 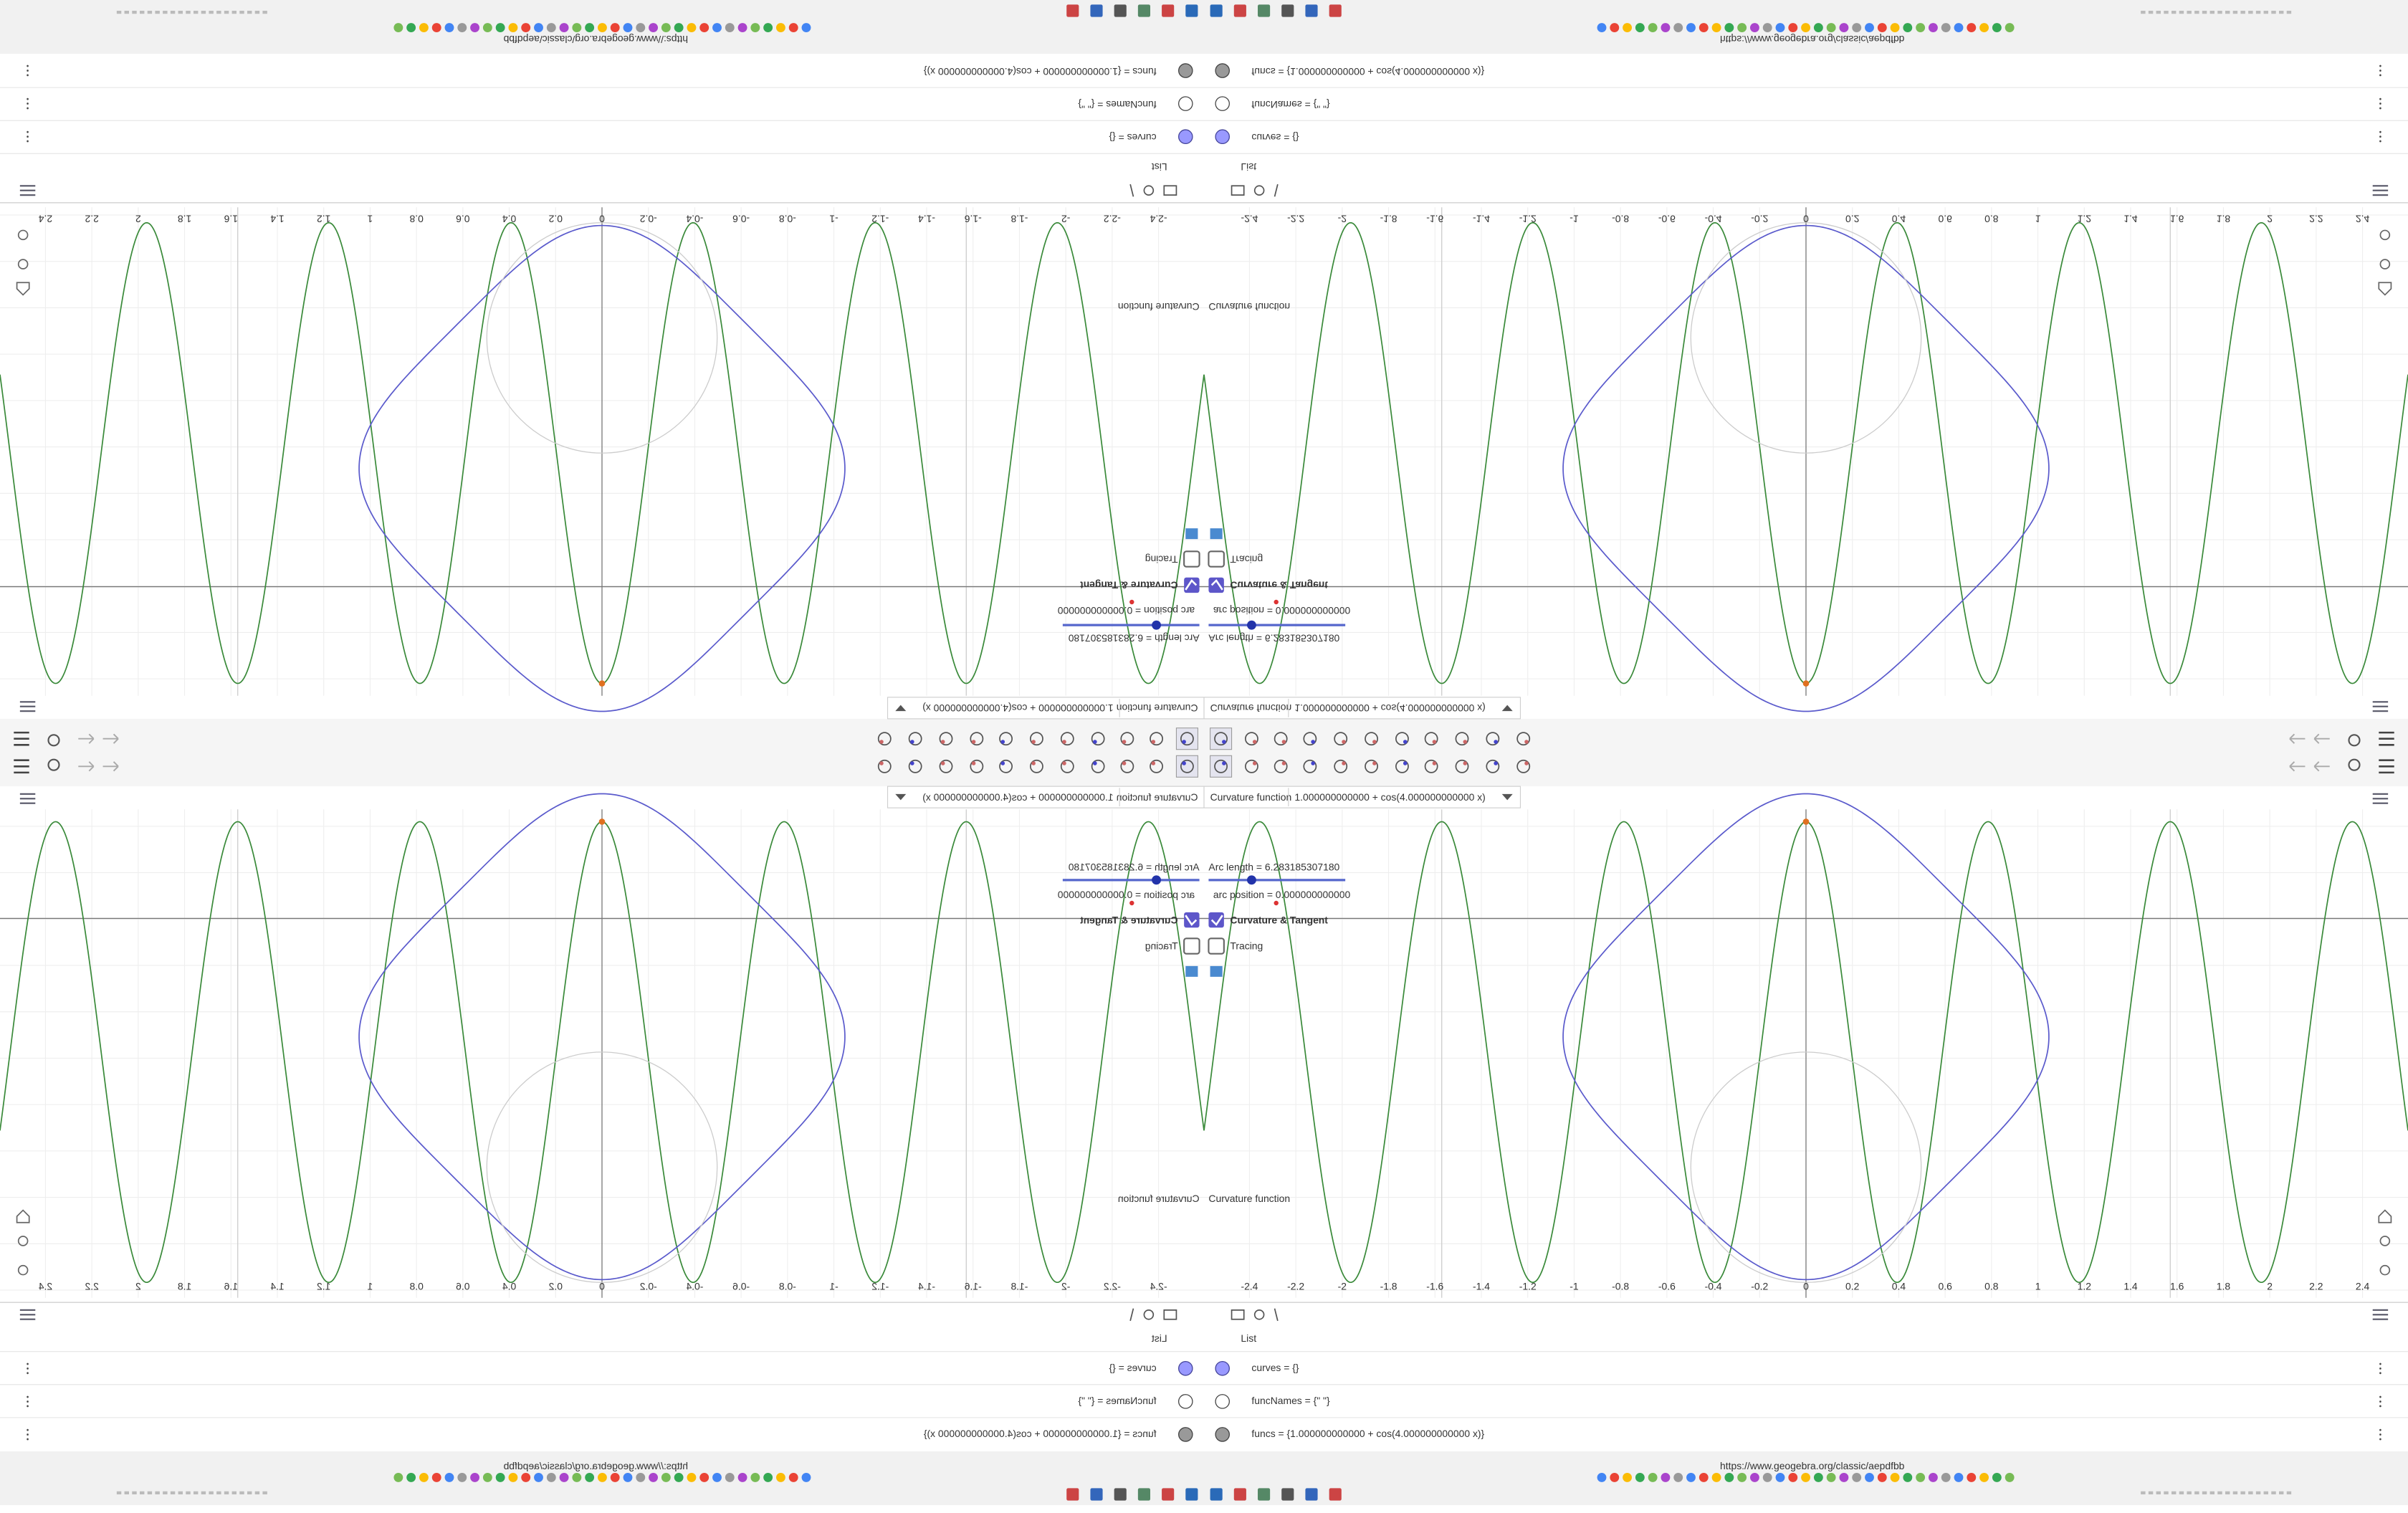 I want to click on style-bar-toggle, so click(x=2380, y=798).